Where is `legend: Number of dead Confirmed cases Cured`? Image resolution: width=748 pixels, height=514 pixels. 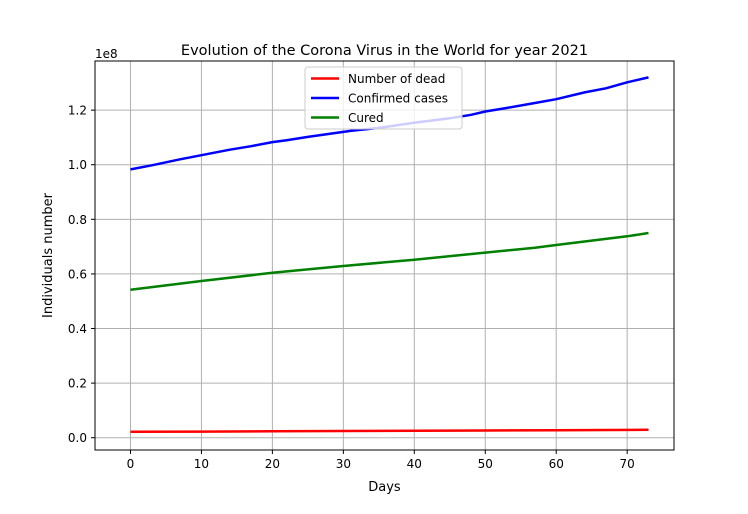 legend: Number of dead Confirmed cases Cured is located at coordinates (383, 98).